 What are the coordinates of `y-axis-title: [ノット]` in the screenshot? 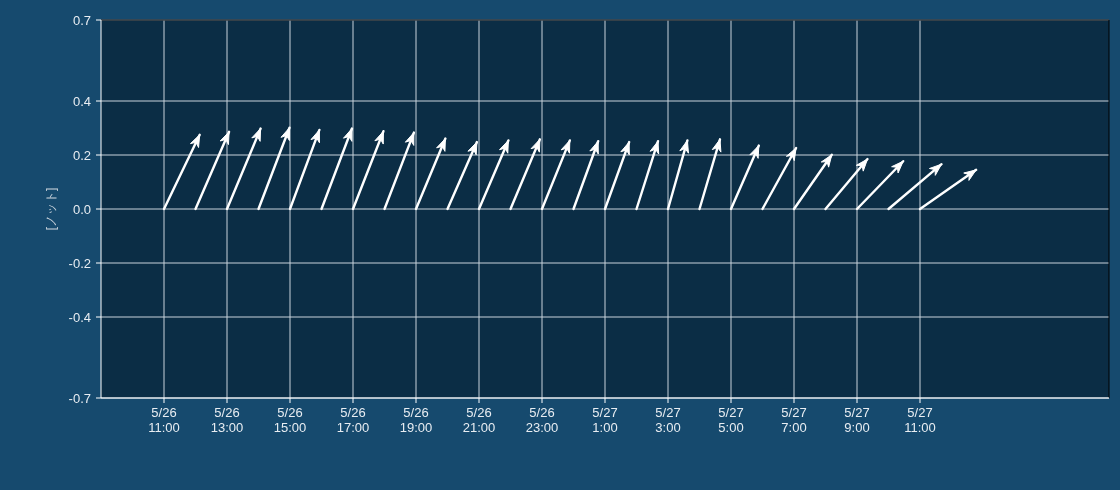 It's located at (51, 209).